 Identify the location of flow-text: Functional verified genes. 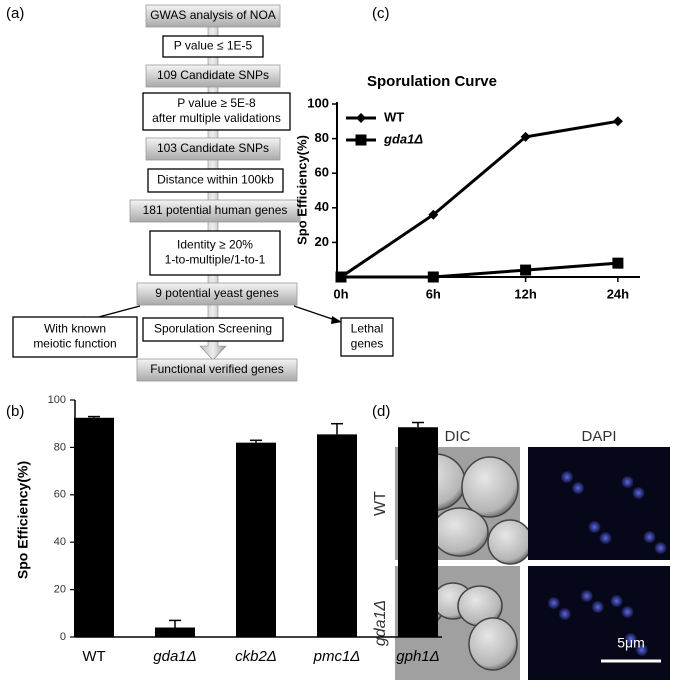
(216, 369).